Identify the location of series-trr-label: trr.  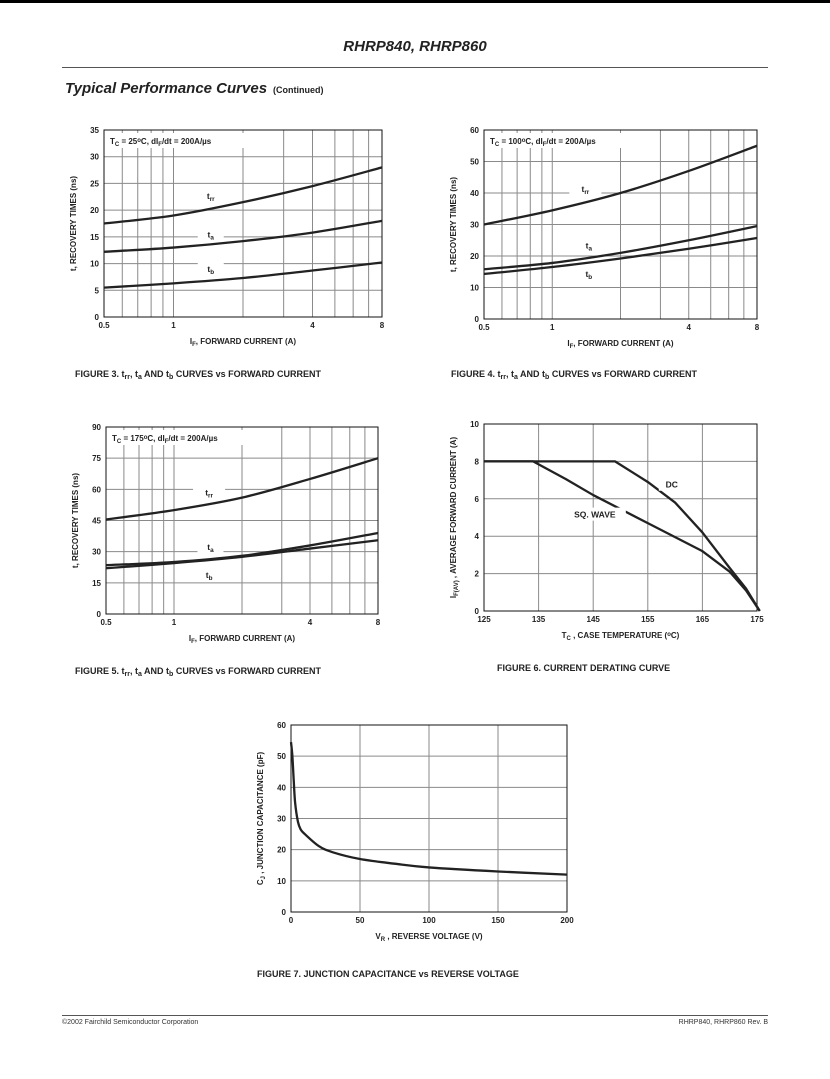
(209, 493).